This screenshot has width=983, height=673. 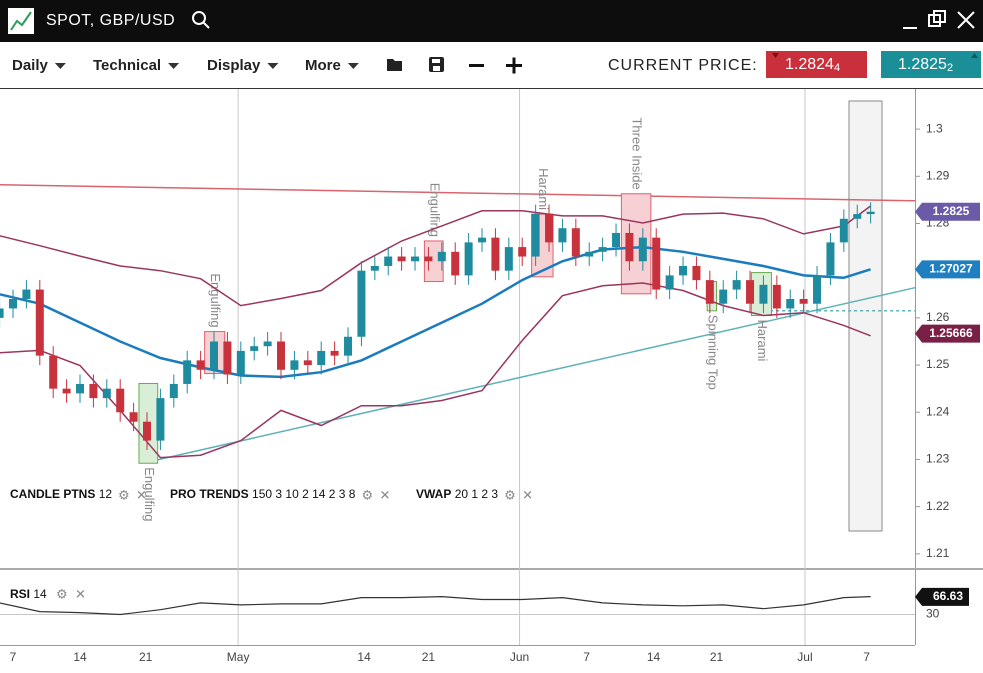 I want to click on rsi-settings: ⚙, so click(x=62, y=593).